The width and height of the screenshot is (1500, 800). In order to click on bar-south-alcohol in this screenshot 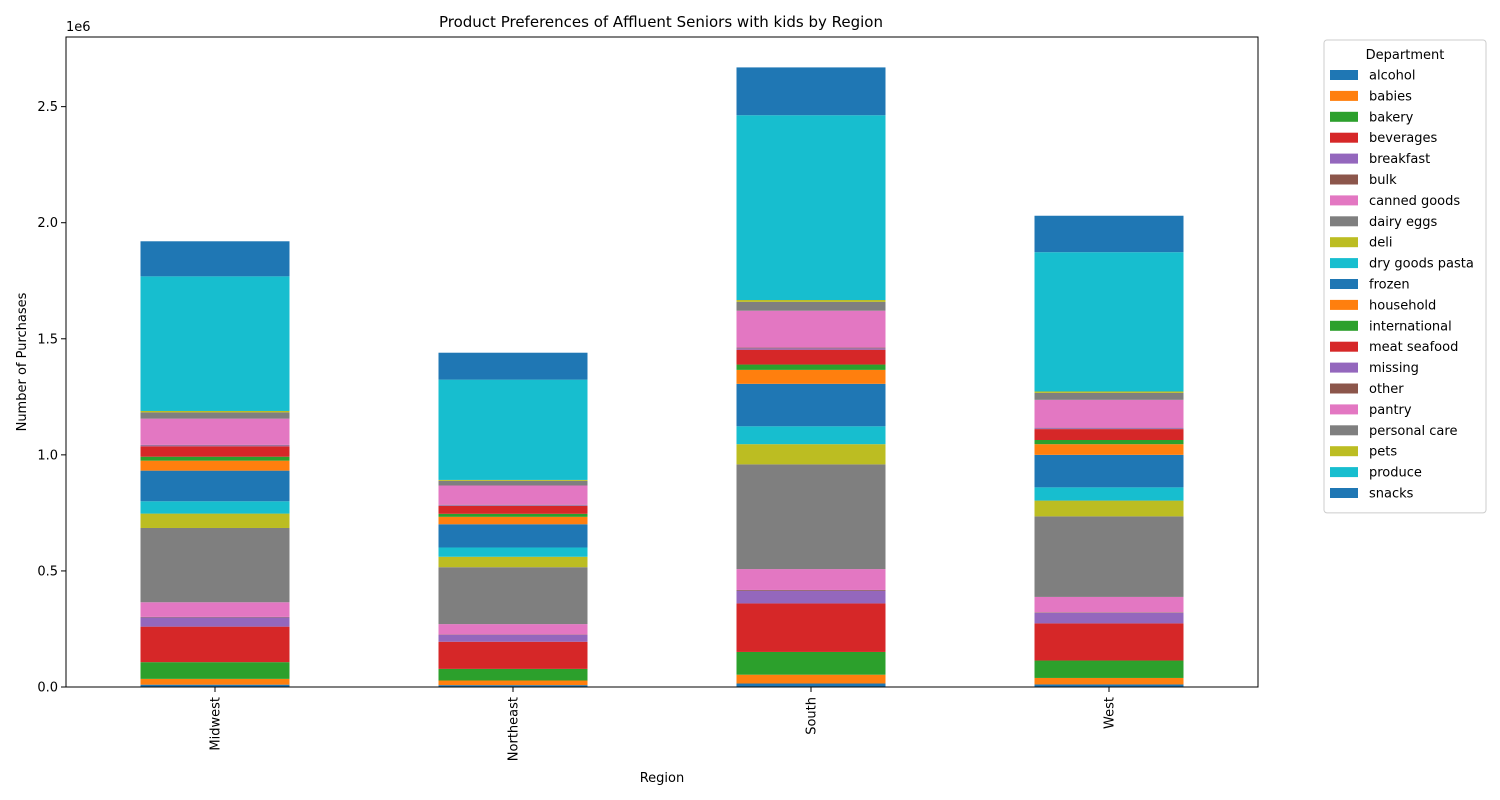, I will do `click(811, 685)`.